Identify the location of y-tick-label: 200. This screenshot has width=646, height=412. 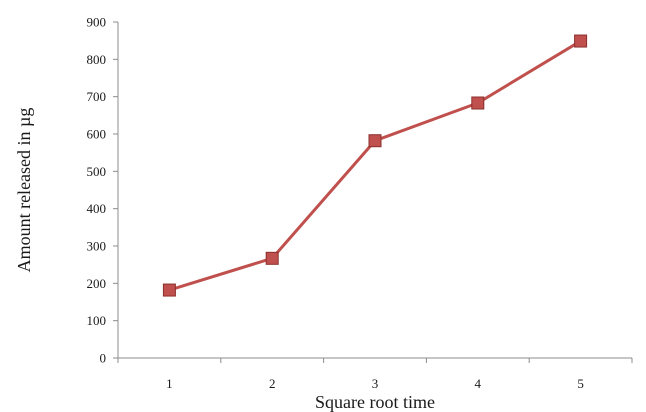
(97, 283).